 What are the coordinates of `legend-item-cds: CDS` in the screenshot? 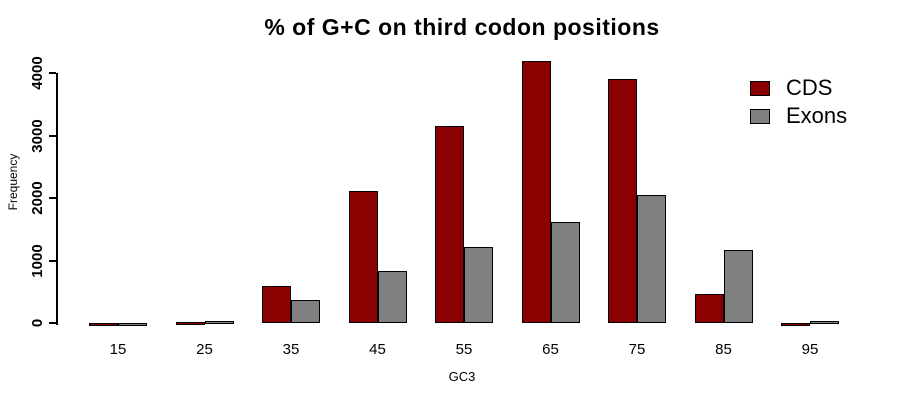 It's located at (798, 88).